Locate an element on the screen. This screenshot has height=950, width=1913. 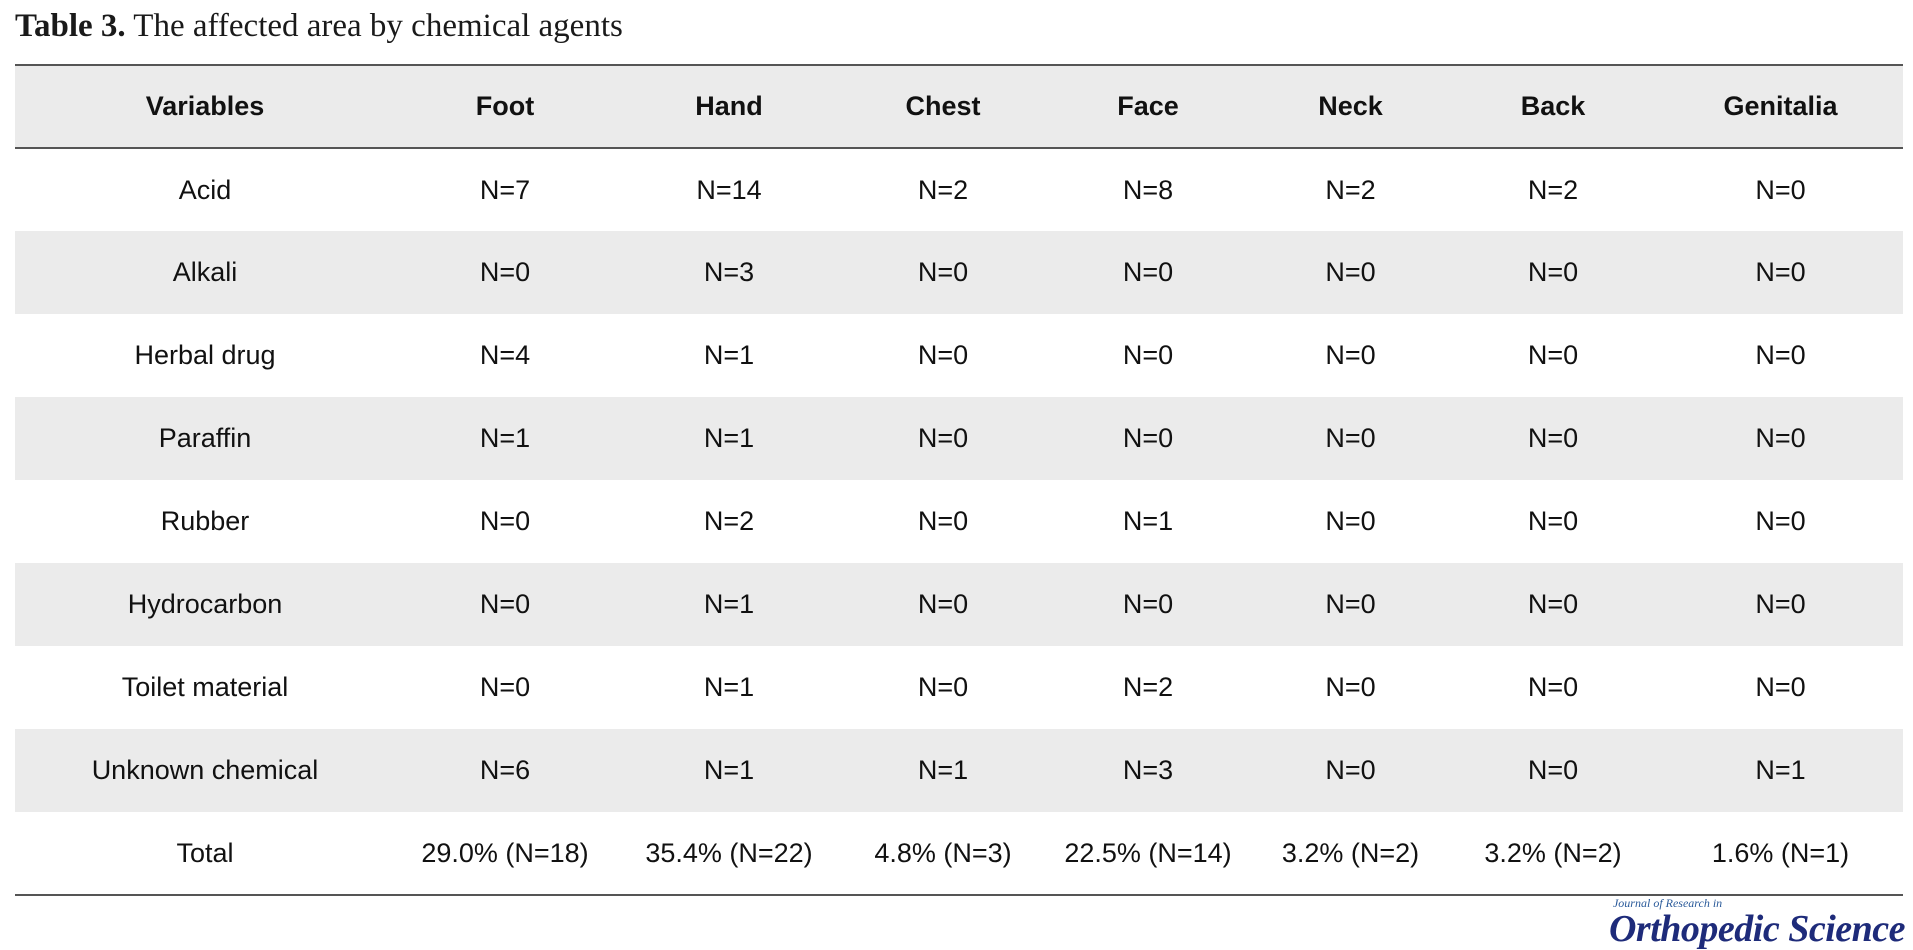
table-row: Paraffin N=1 N=1 N=0 N=0 N=0 N=0 N=0 is located at coordinates (959, 438).